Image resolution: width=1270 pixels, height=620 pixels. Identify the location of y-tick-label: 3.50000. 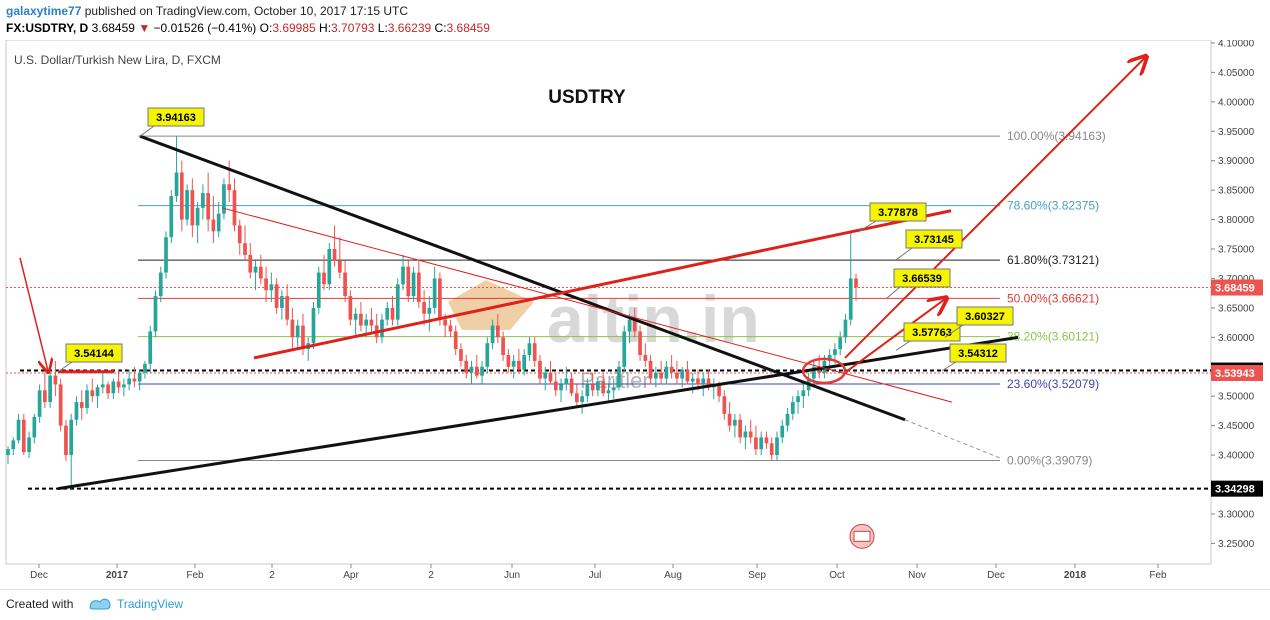
(1236, 397).